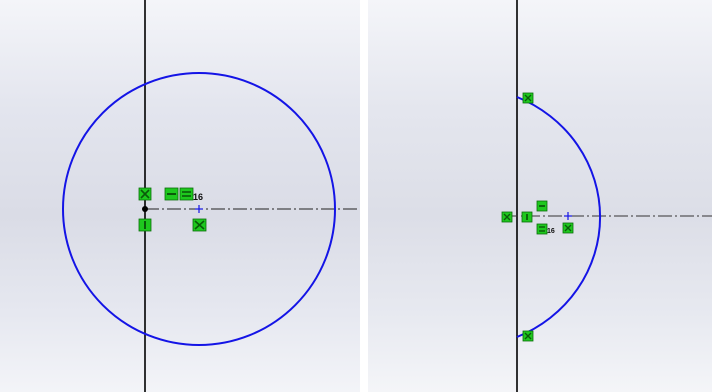 This screenshot has height=392, width=712. What do you see at coordinates (145, 209) in the screenshot?
I see `endpoint-marker` at bounding box center [145, 209].